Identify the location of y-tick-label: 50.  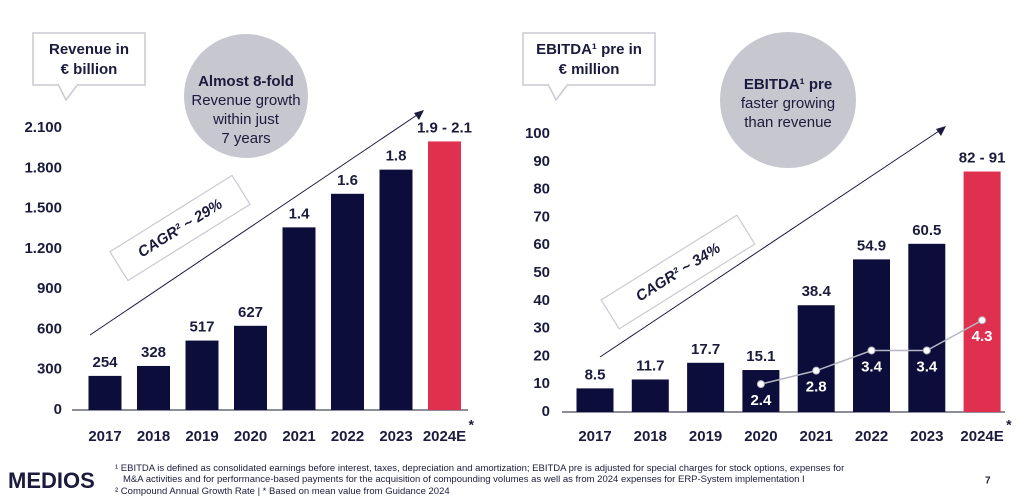
(541, 272).